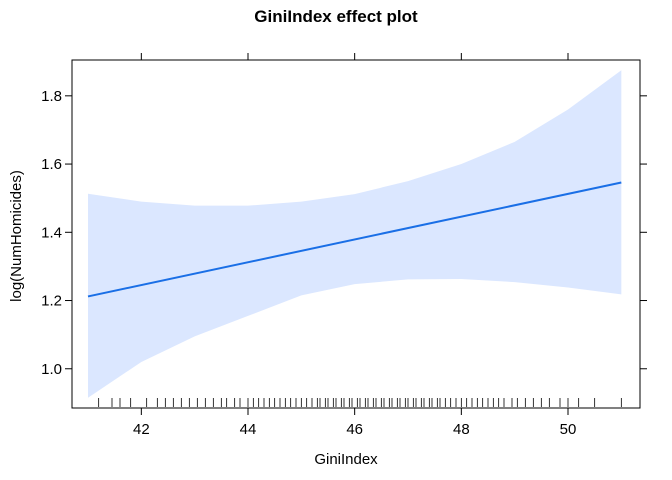 This screenshot has width=672, height=480. Describe the element at coordinates (51, 301) in the screenshot. I see `y-tick-label-1: 1.2` at that location.